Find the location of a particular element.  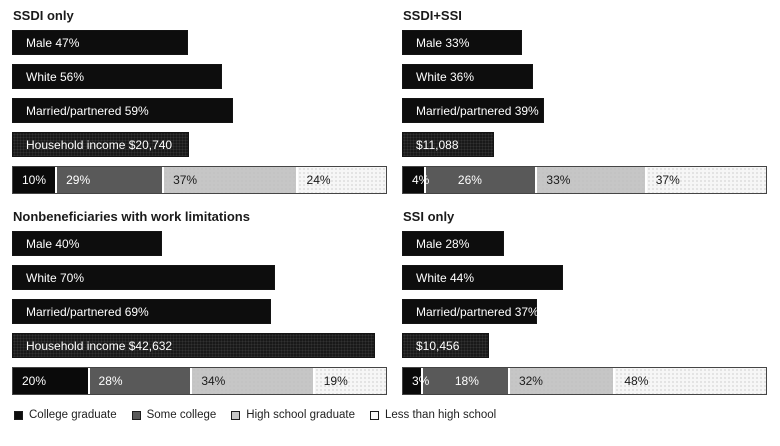

stack-segment-college-graduate: 3% is located at coordinates (416, 381).